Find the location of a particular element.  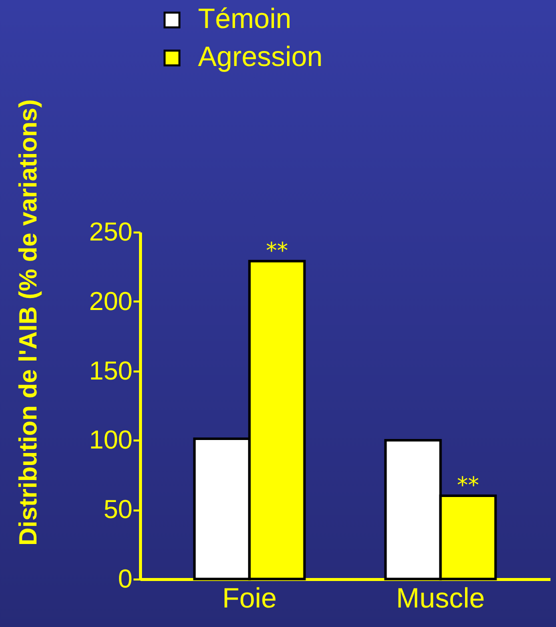

y-tick-label: 150 is located at coordinates (110, 370).